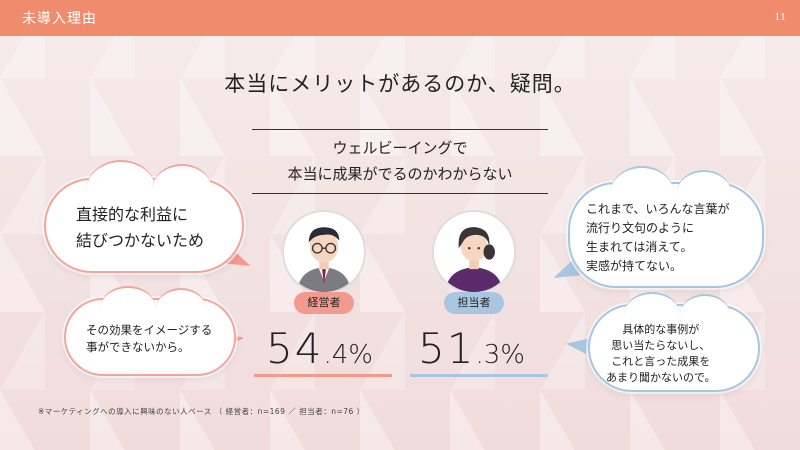  I want to click on speech-bubble-right-big, so click(666, 227).